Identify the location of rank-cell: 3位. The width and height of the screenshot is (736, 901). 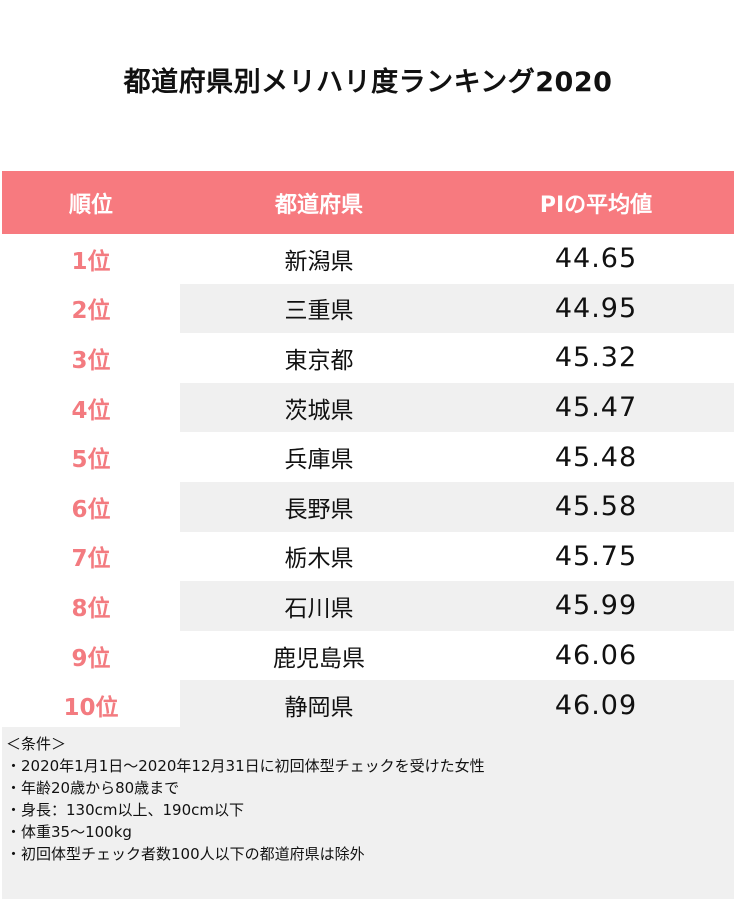
(91, 360).